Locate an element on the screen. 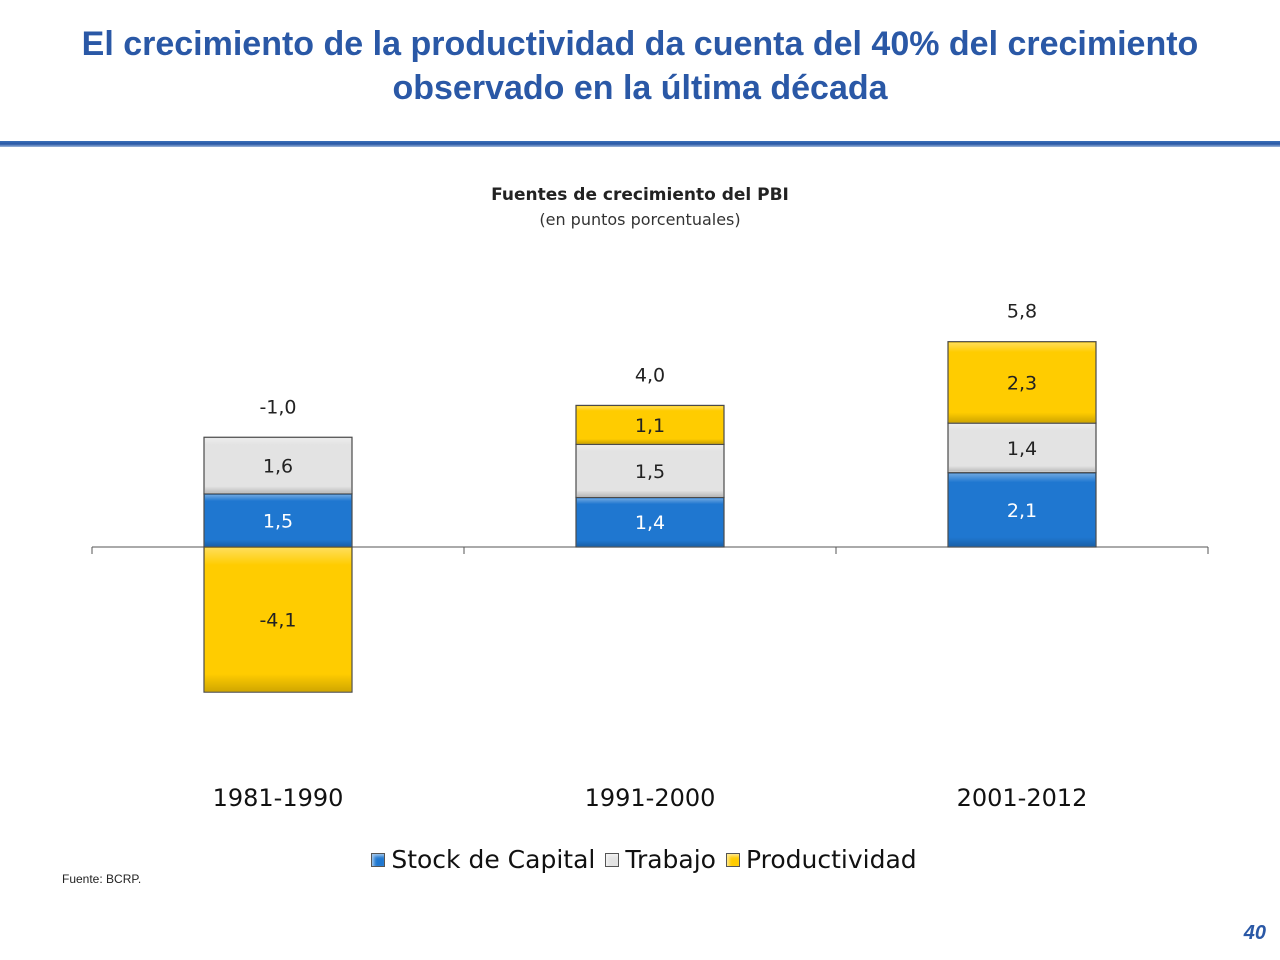  data-label-capital-2: 2,1 is located at coordinates (1022, 511).